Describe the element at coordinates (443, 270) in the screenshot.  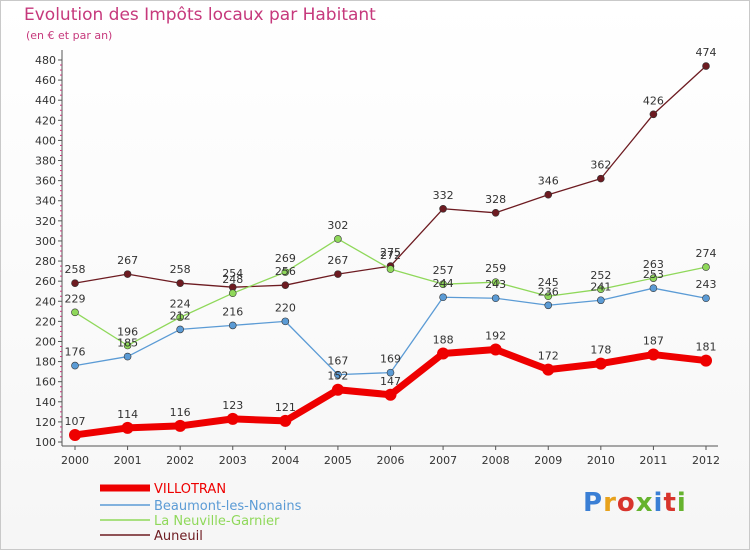
I see `data-label: 257` at that location.